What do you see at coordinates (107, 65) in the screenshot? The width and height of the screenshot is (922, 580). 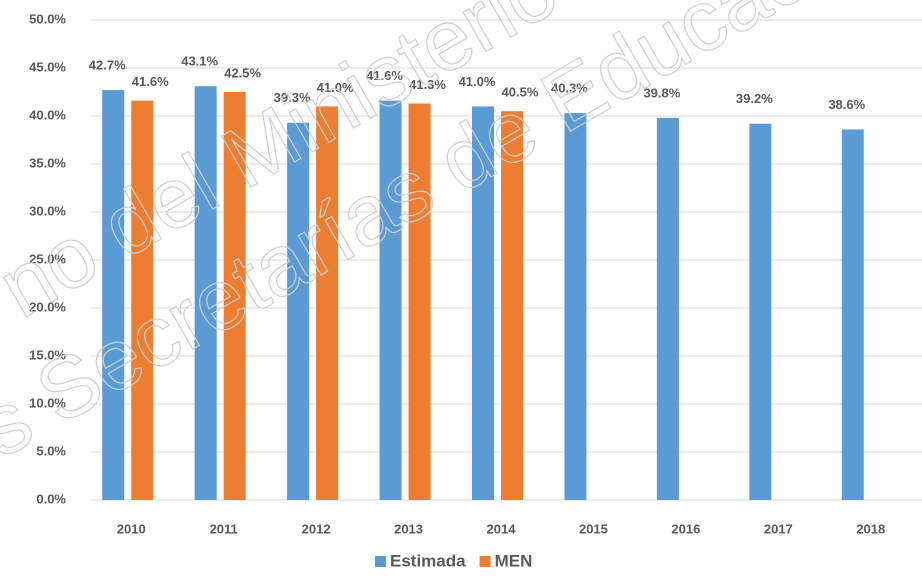 I see `data-label: 42.7%` at bounding box center [107, 65].